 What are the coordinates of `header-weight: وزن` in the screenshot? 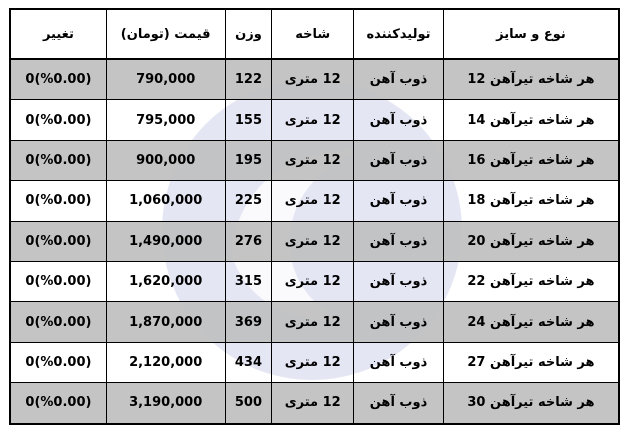 It's located at (248, 34).